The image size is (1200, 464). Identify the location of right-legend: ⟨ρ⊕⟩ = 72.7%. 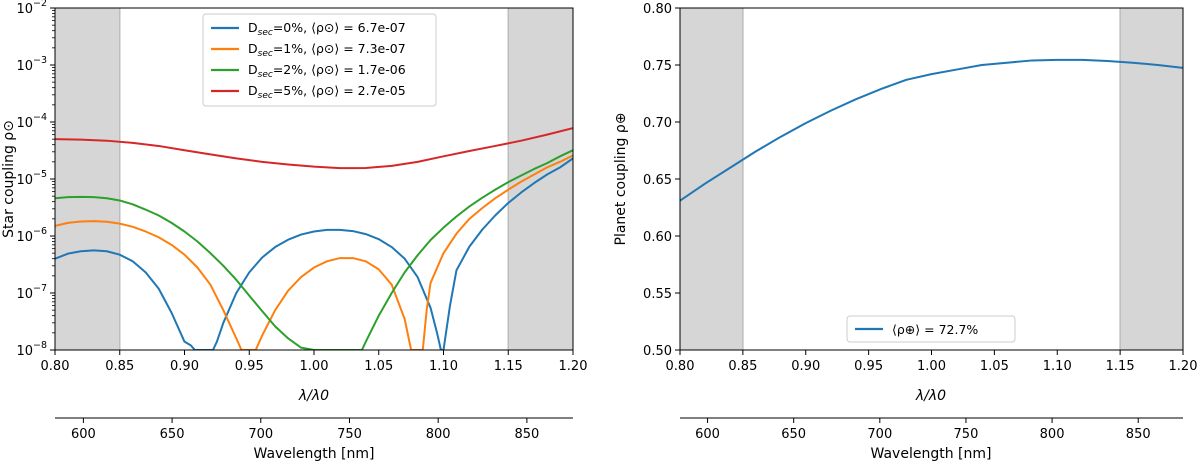
(931, 329).